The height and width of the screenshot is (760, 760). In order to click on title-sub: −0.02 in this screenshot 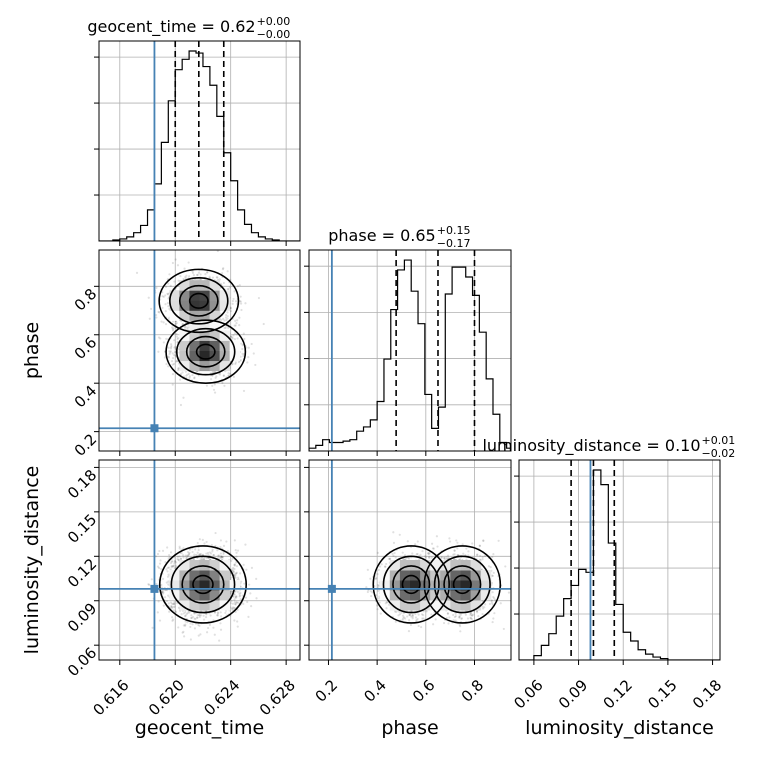, I will do `click(719, 453)`.